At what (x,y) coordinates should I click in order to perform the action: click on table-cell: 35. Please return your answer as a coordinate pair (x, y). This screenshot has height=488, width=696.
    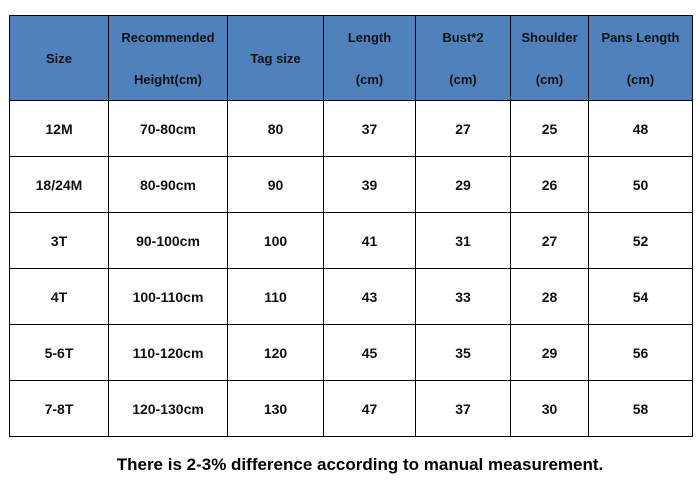
    Looking at the image, I should click on (463, 352).